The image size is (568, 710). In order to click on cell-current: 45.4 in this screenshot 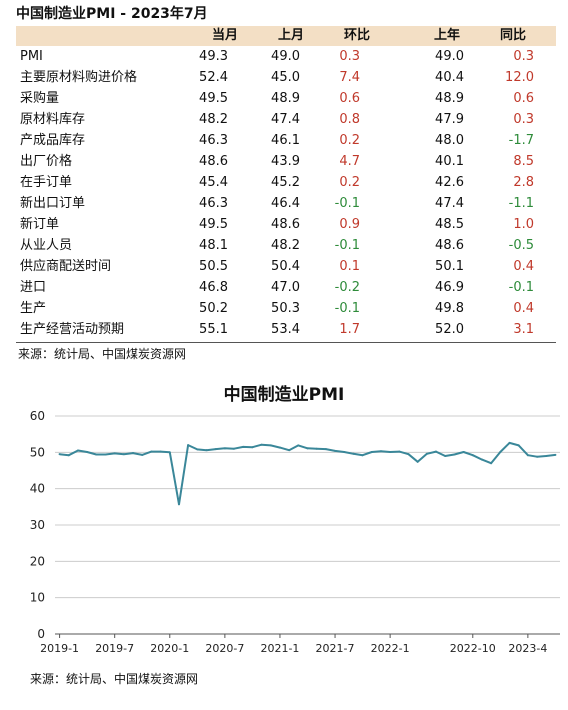, I will do `click(213, 182)`.